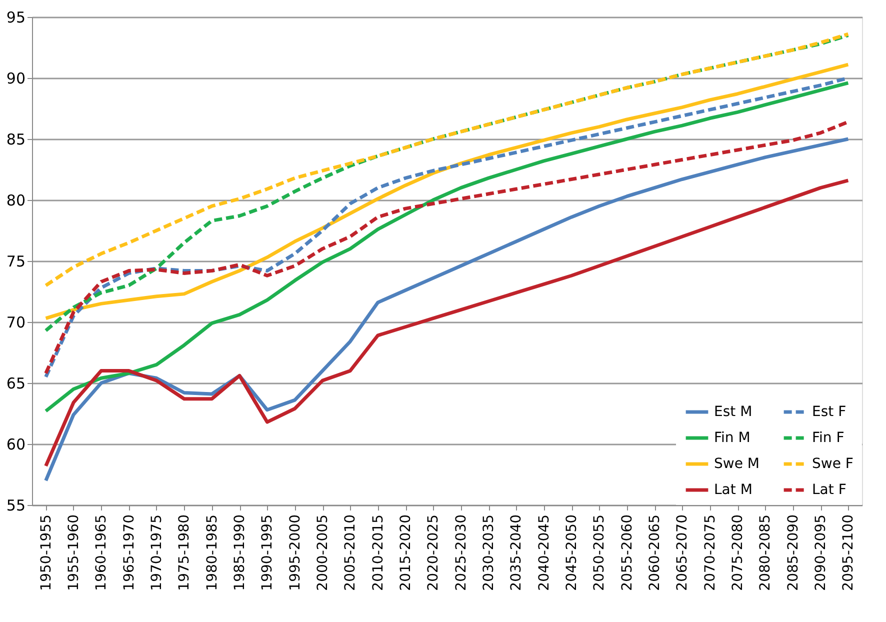 The height and width of the screenshot is (622, 886). What do you see at coordinates (489, 552) in the screenshot?
I see `x-tick-label: 2030-2035` at bounding box center [489, 552].